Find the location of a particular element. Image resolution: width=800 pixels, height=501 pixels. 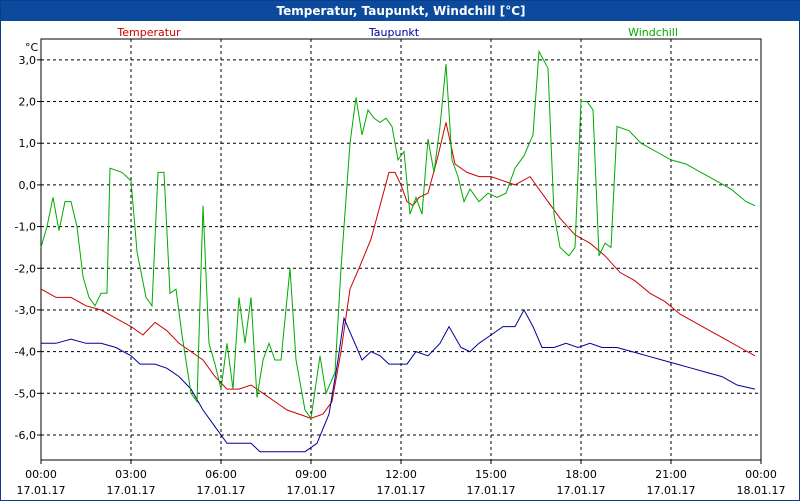

y-tick-label: 3,0 is located at coordinates (28, 60).